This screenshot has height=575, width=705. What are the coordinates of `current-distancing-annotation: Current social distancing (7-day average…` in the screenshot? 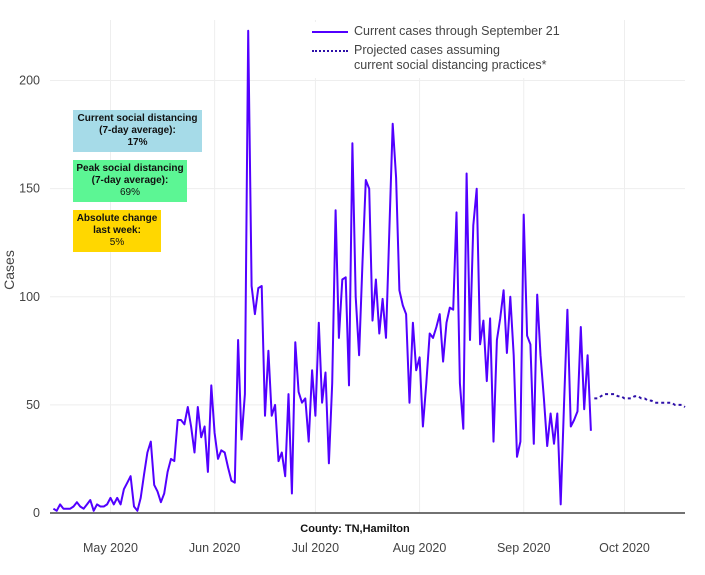 It's located at (137, 131).